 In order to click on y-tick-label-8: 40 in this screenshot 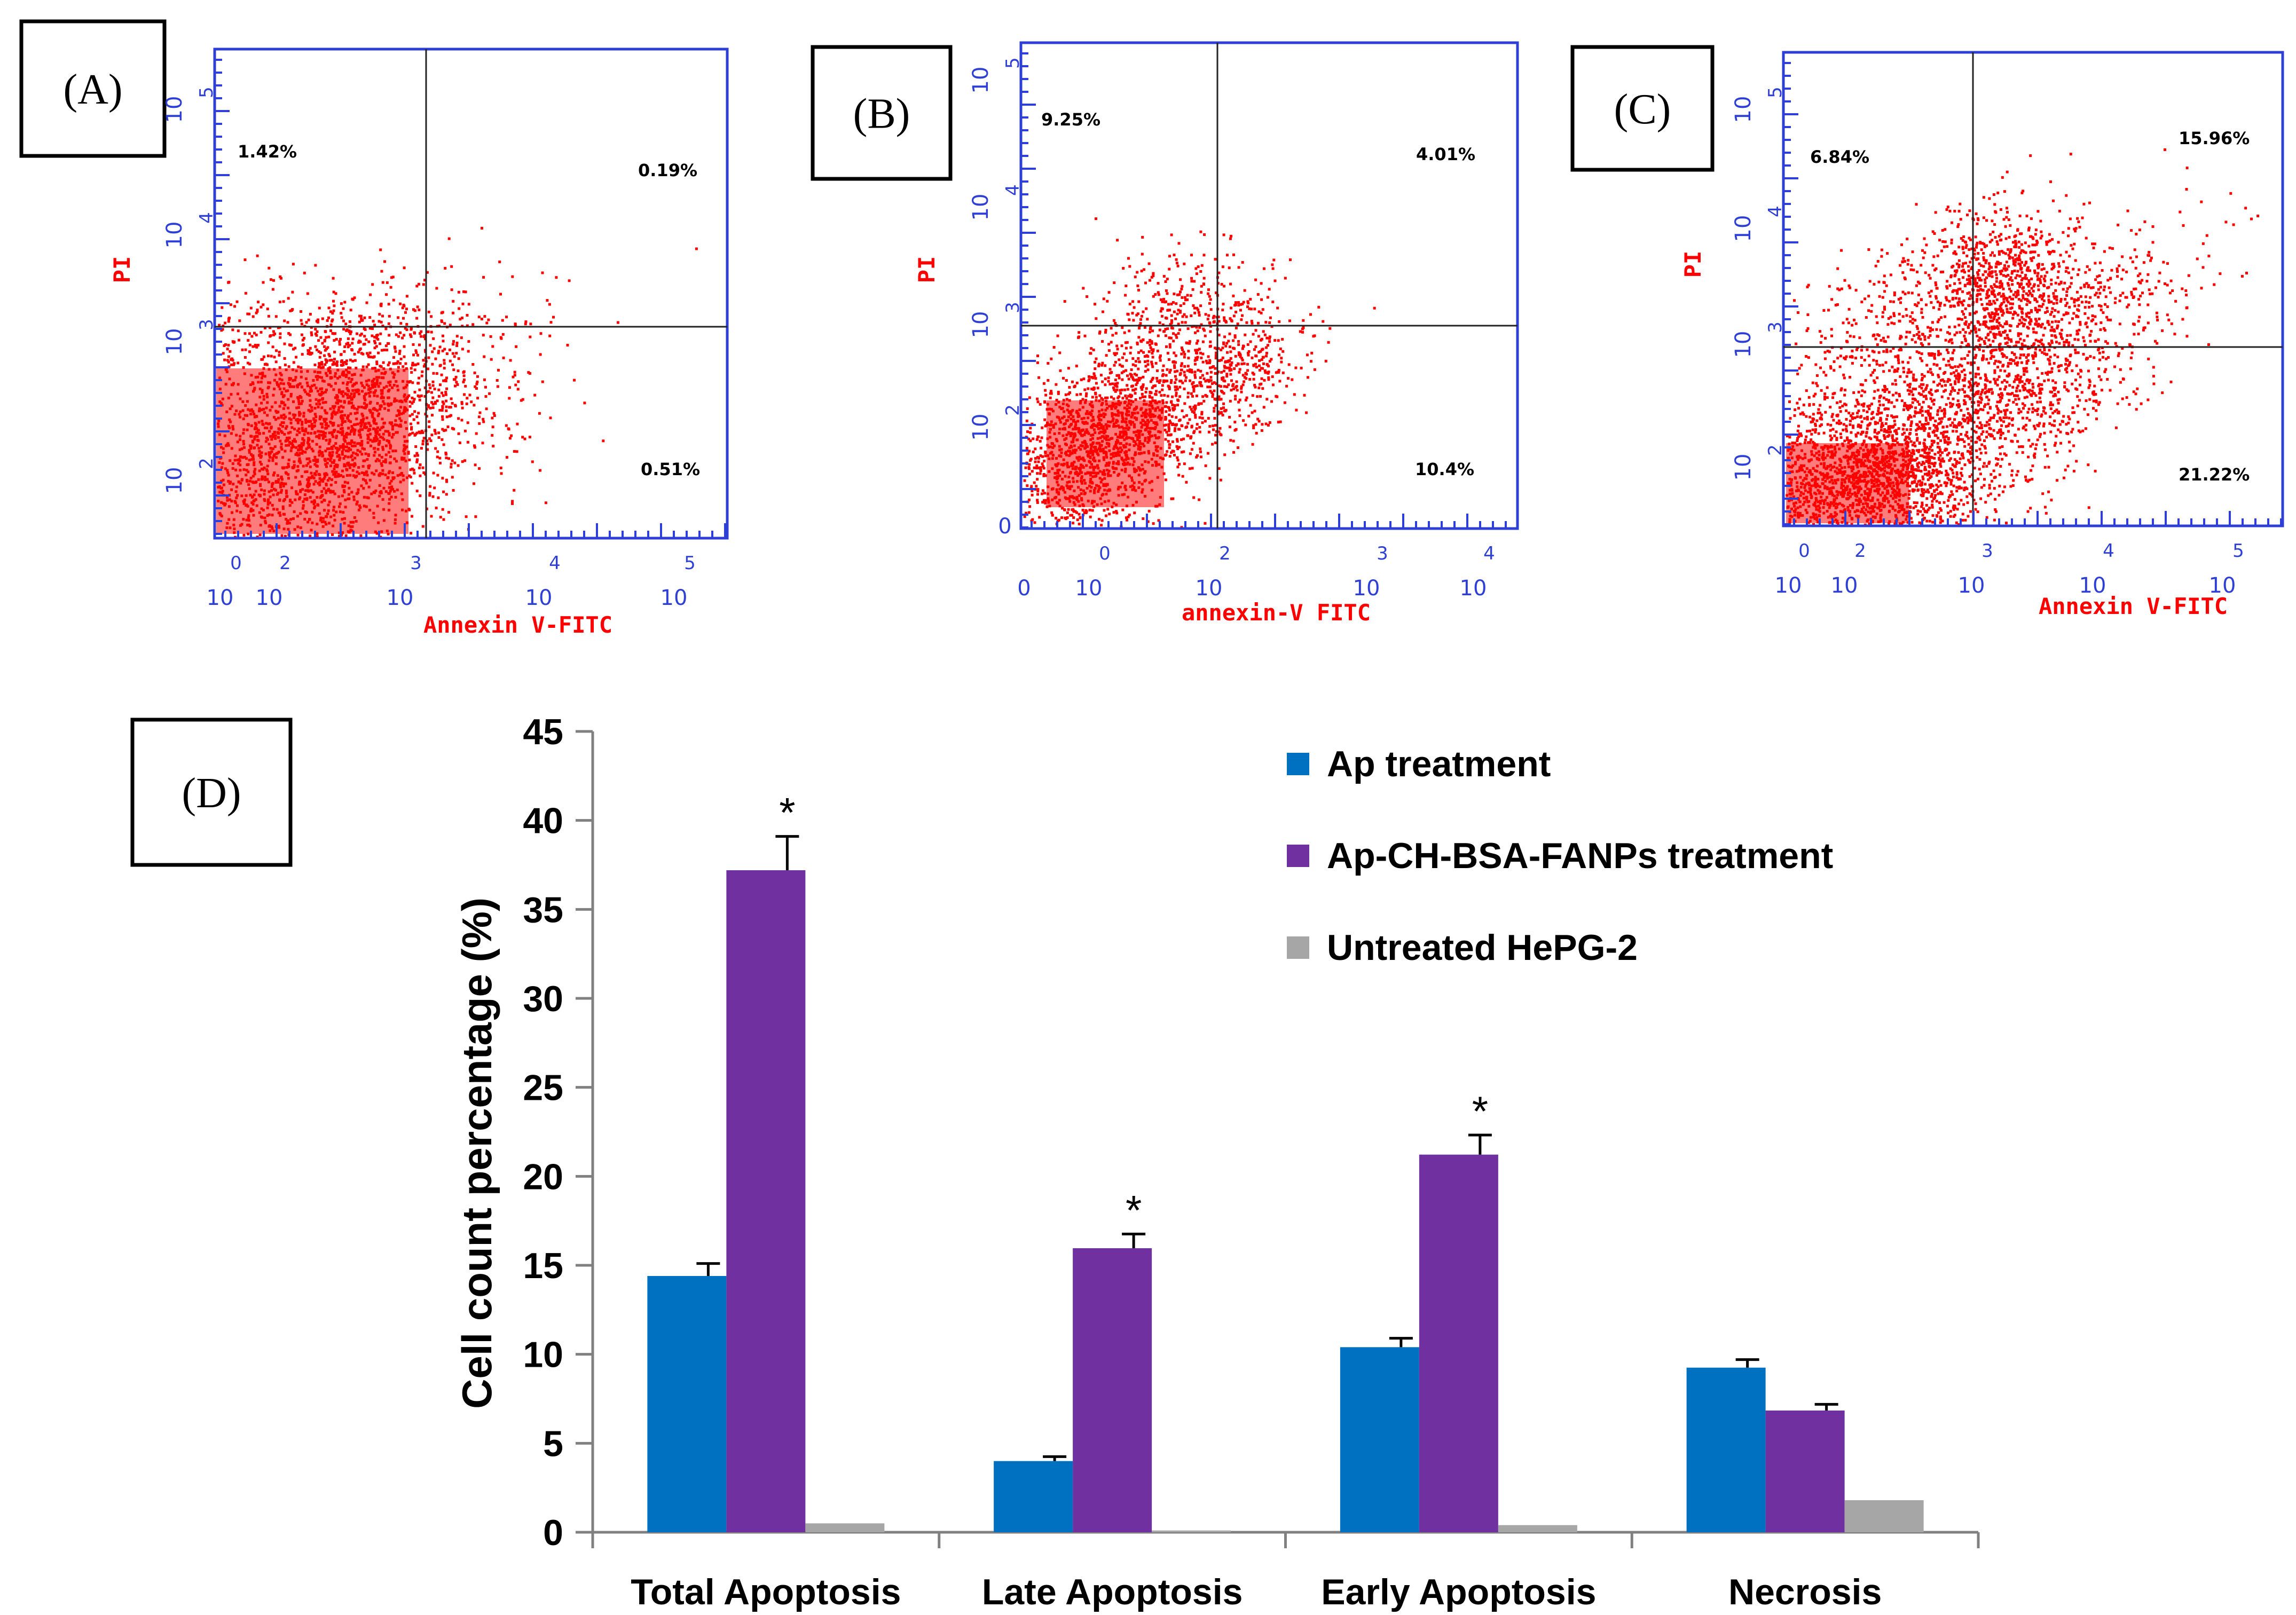, I will do `click(543, 821)`.